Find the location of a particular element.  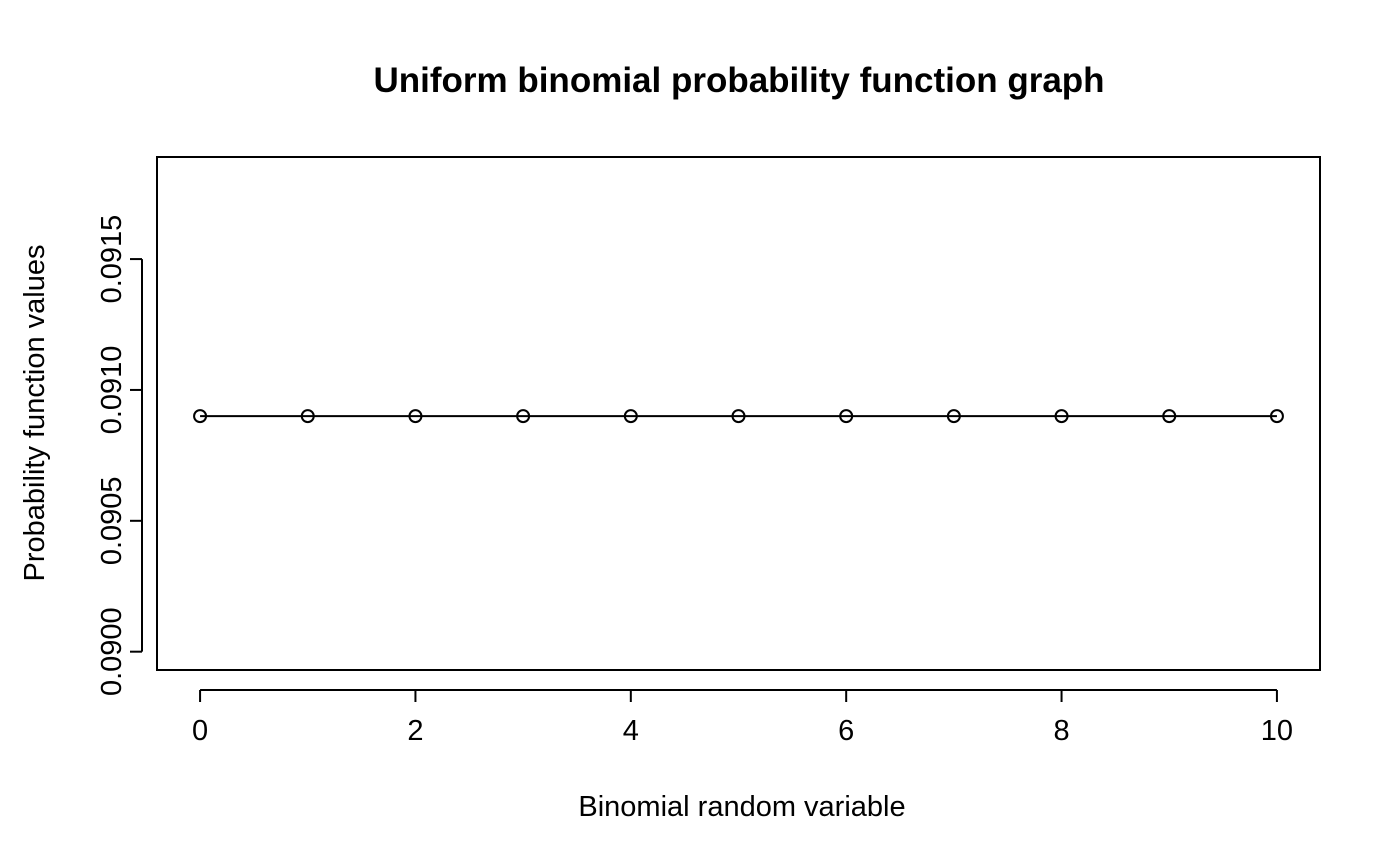

y-tick-label: 0.0915 is located at coordinates (112, 259).